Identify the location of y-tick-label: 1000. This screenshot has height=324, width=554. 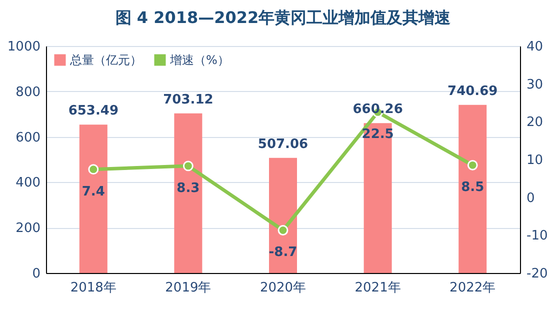
(23, 47).